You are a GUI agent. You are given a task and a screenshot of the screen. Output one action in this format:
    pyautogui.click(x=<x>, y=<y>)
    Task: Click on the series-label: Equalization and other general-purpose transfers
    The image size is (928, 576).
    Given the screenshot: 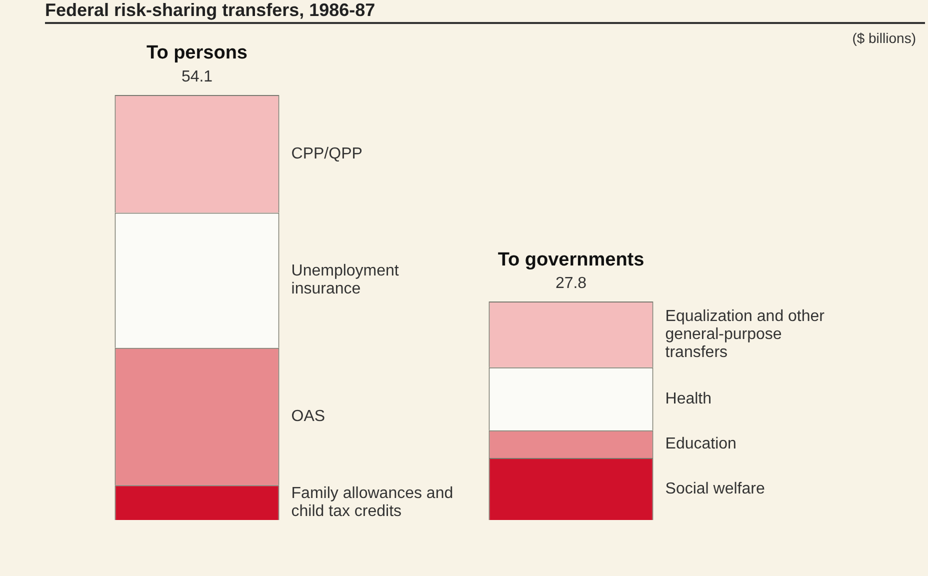 What is the action you would take?
    pyautogui.click(x=745, y=334)
    